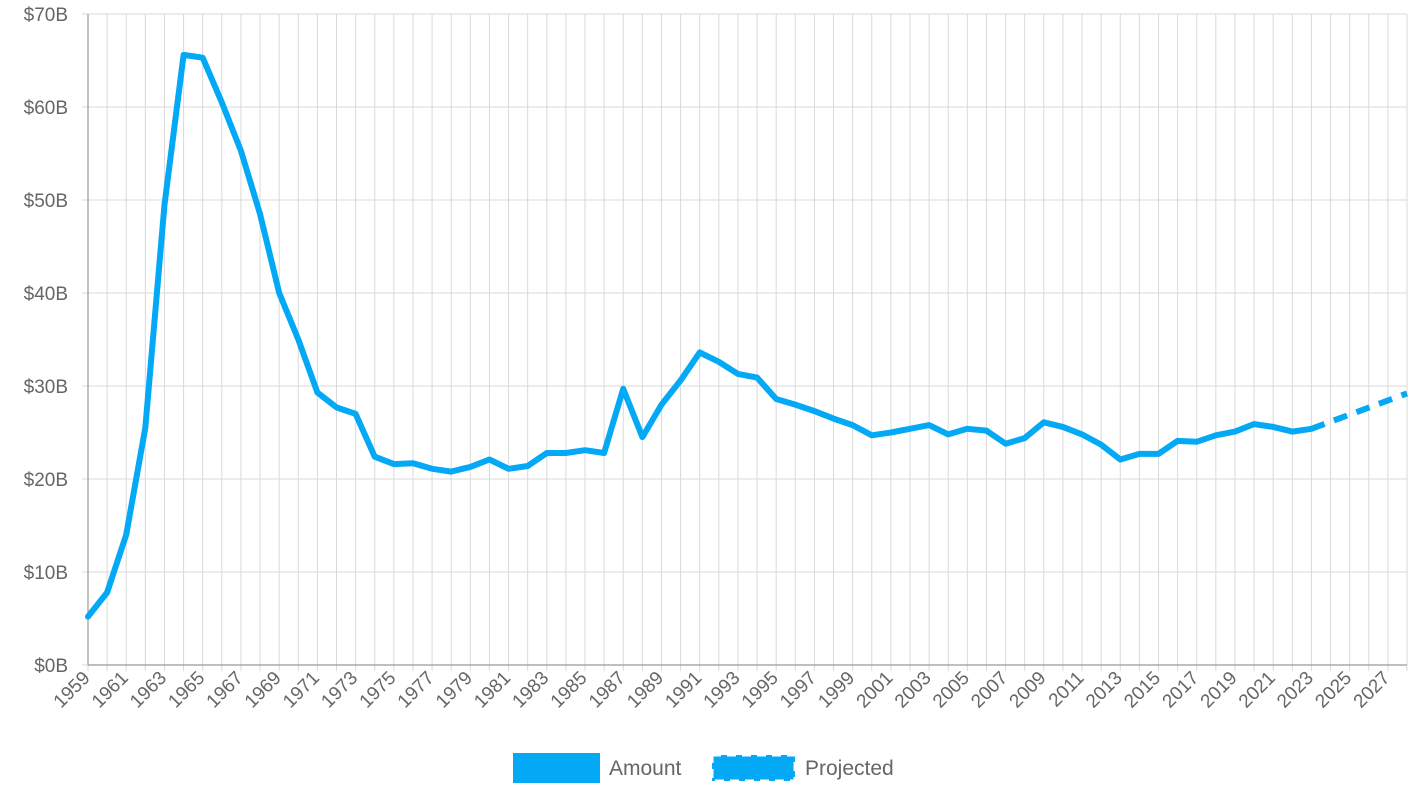 The image size is (1424, 800). What do you see at coordinates (301, 690) in the screenshot?
I see `x-tick-label: 1971` at bounding box center [301, 690].